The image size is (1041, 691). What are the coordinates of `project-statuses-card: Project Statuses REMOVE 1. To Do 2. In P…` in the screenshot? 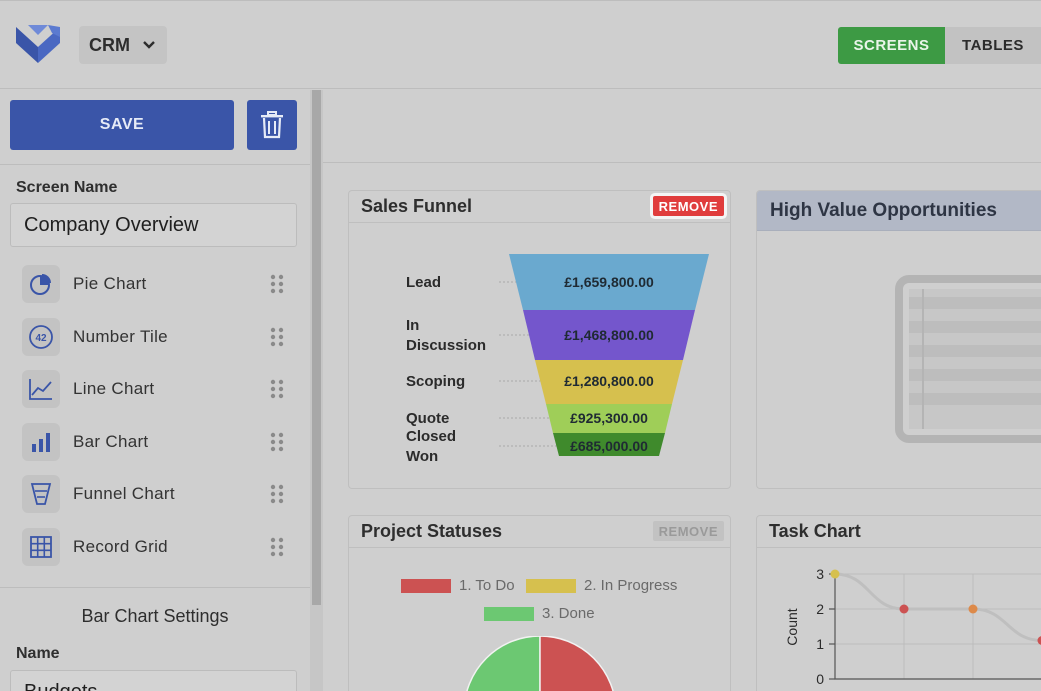 It's located at (539, 603).